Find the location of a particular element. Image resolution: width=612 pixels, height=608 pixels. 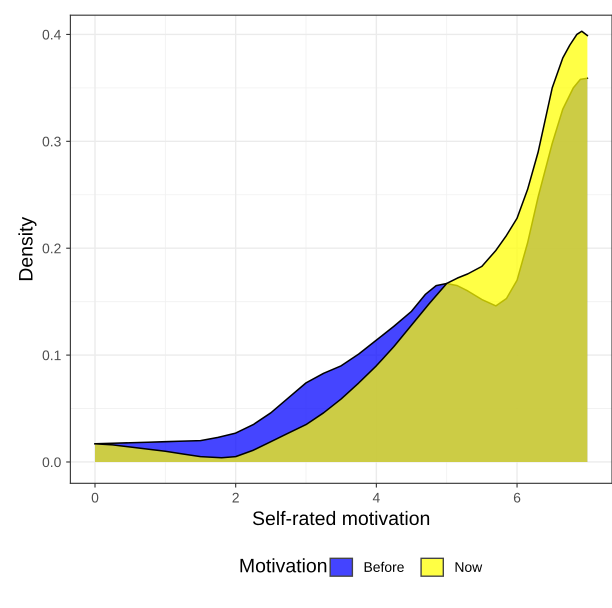

x-tick-label: 6 is located at coordinates (517, 497).